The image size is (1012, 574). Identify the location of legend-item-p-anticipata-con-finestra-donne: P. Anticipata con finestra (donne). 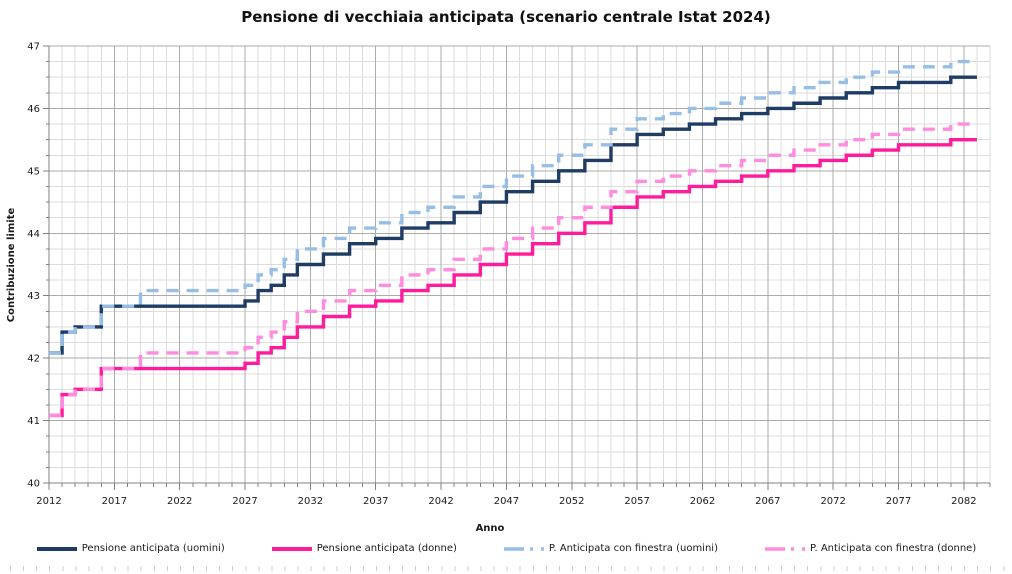
(870, 548).